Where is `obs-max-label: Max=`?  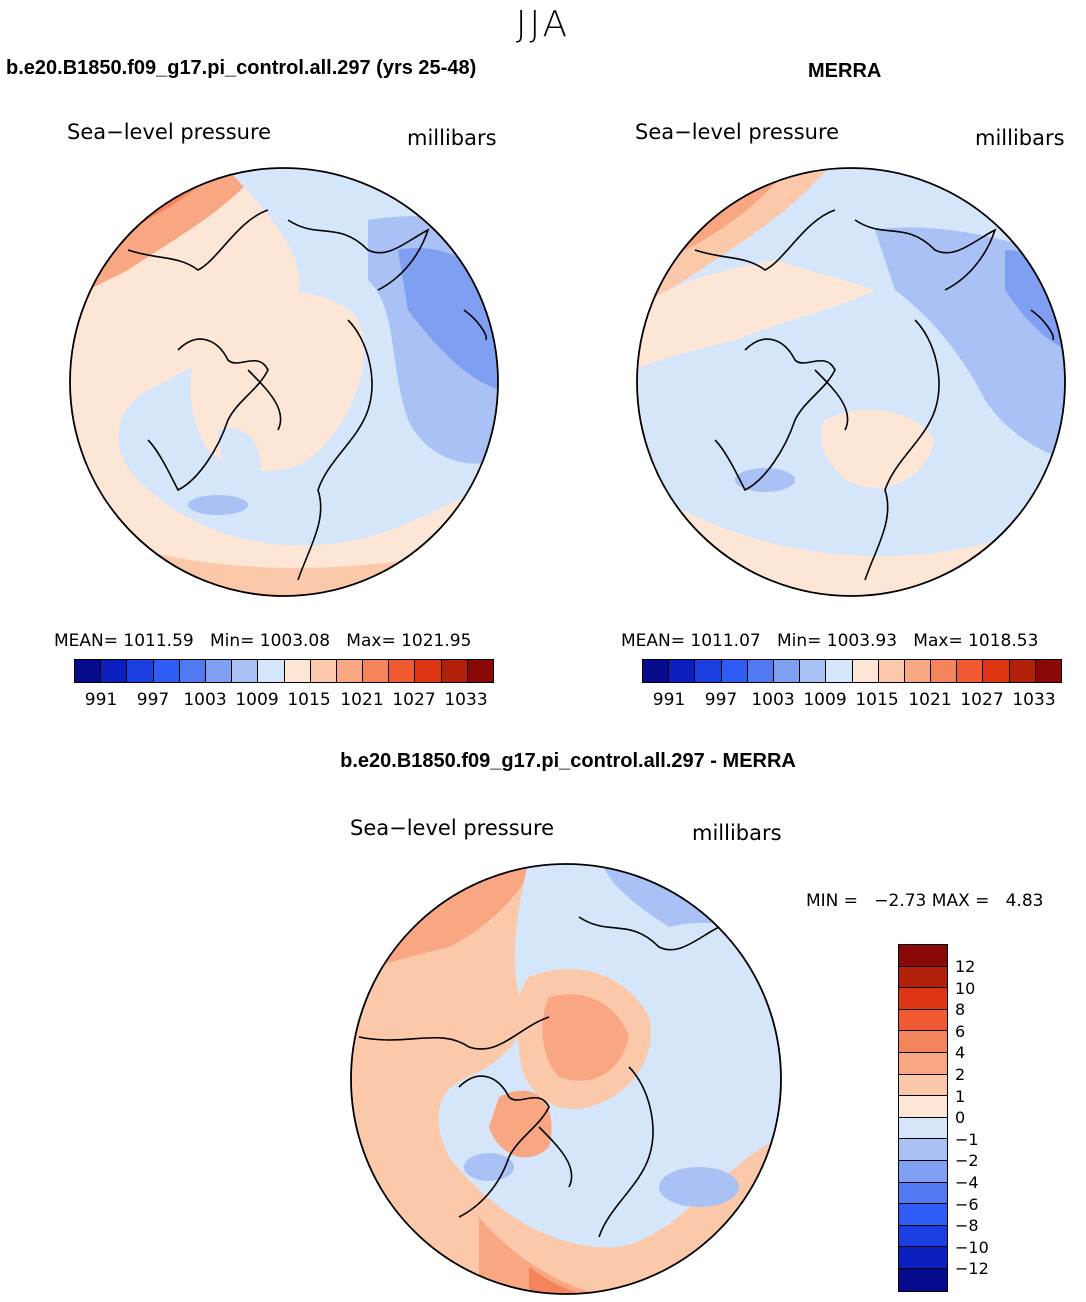 obs-max-label: Max= is located at coordinates (938, 641).